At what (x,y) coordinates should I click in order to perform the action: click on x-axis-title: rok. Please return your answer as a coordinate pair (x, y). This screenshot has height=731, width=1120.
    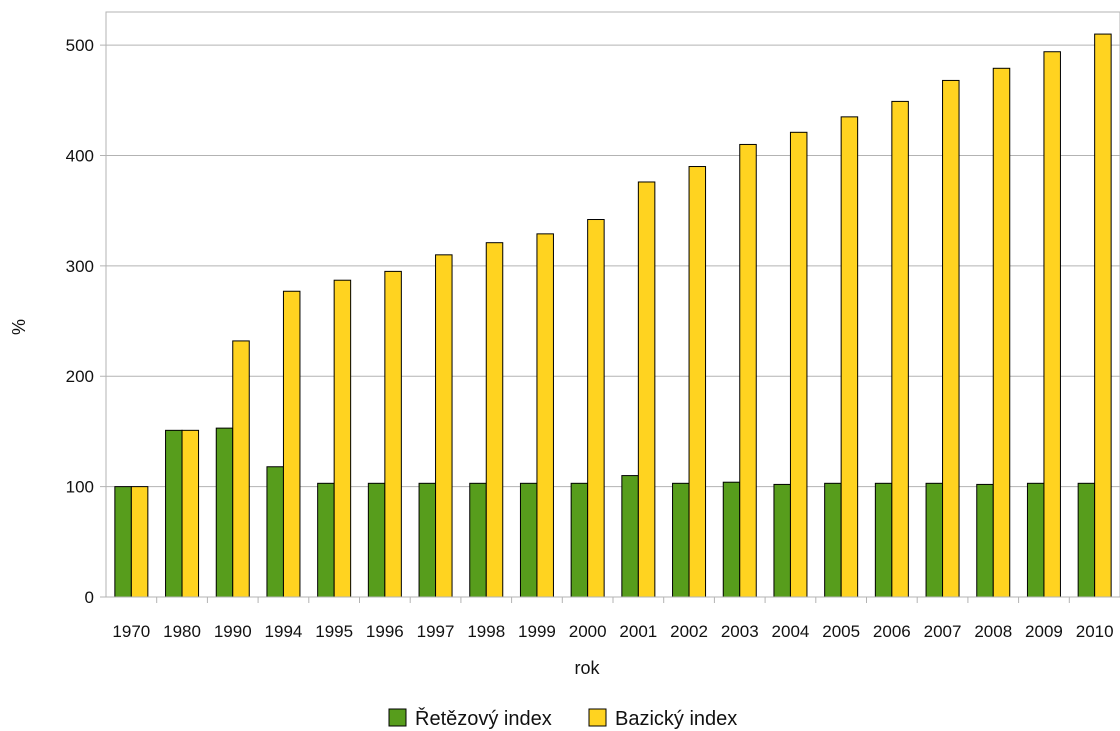
    Looking at the image, I should click on (587, 668).